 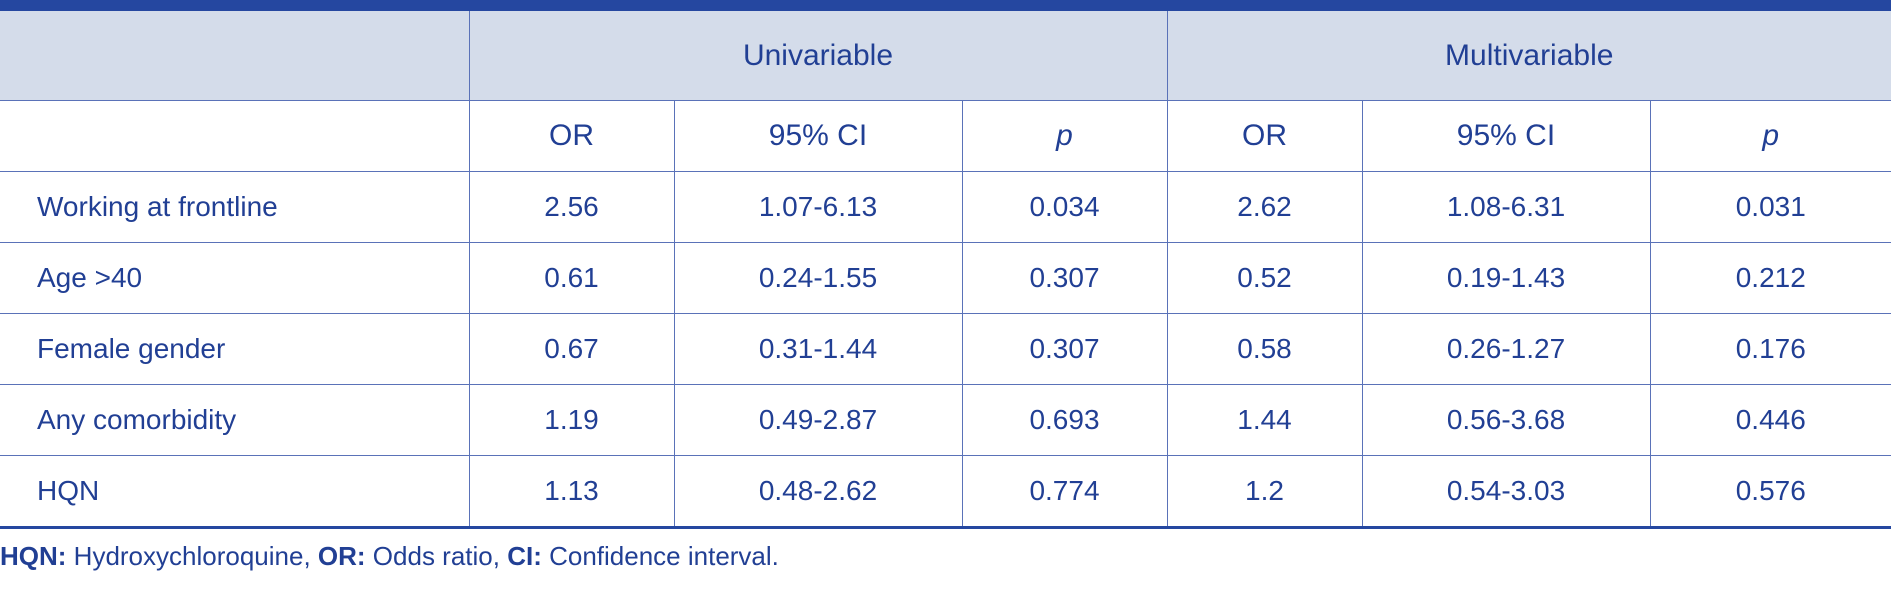 I want to click on row-label: Female gender, so click(x=235, y=349).